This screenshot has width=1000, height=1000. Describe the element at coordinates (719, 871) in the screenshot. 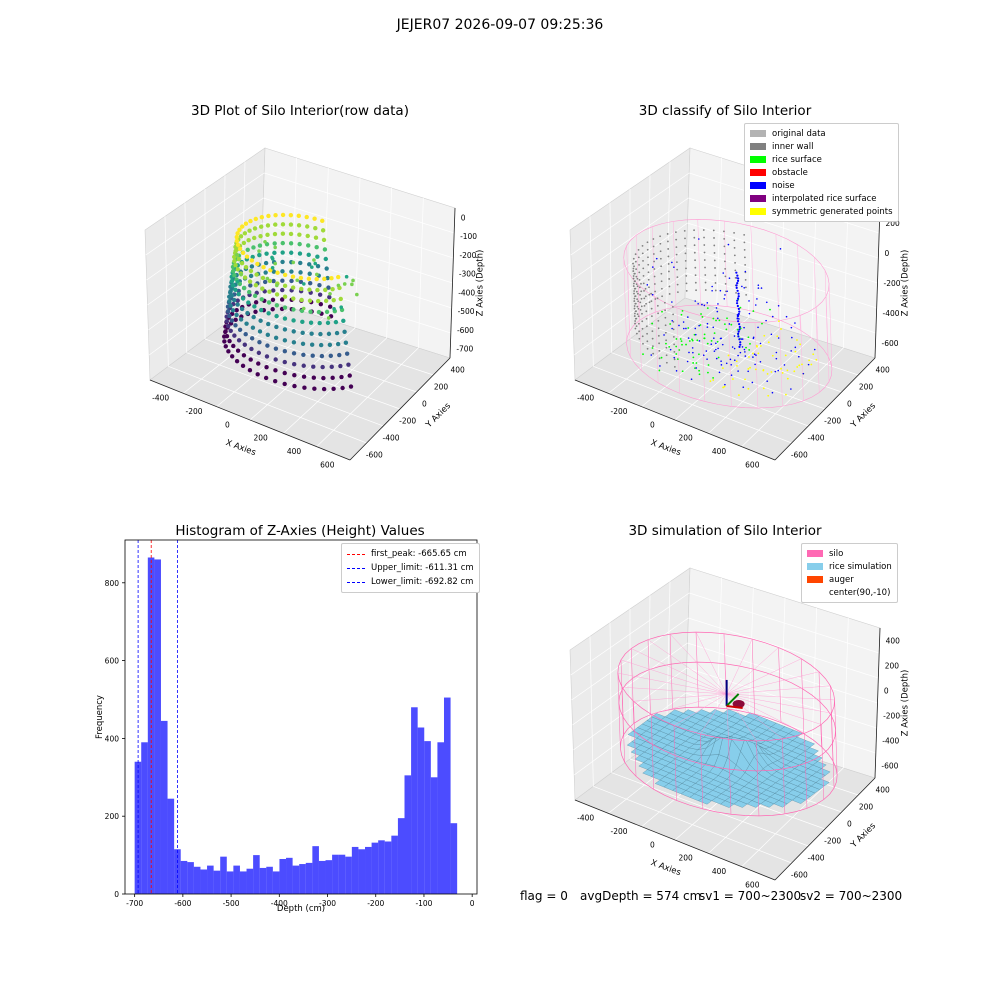

I see `simulation-x-tick-label: 400` at that location.